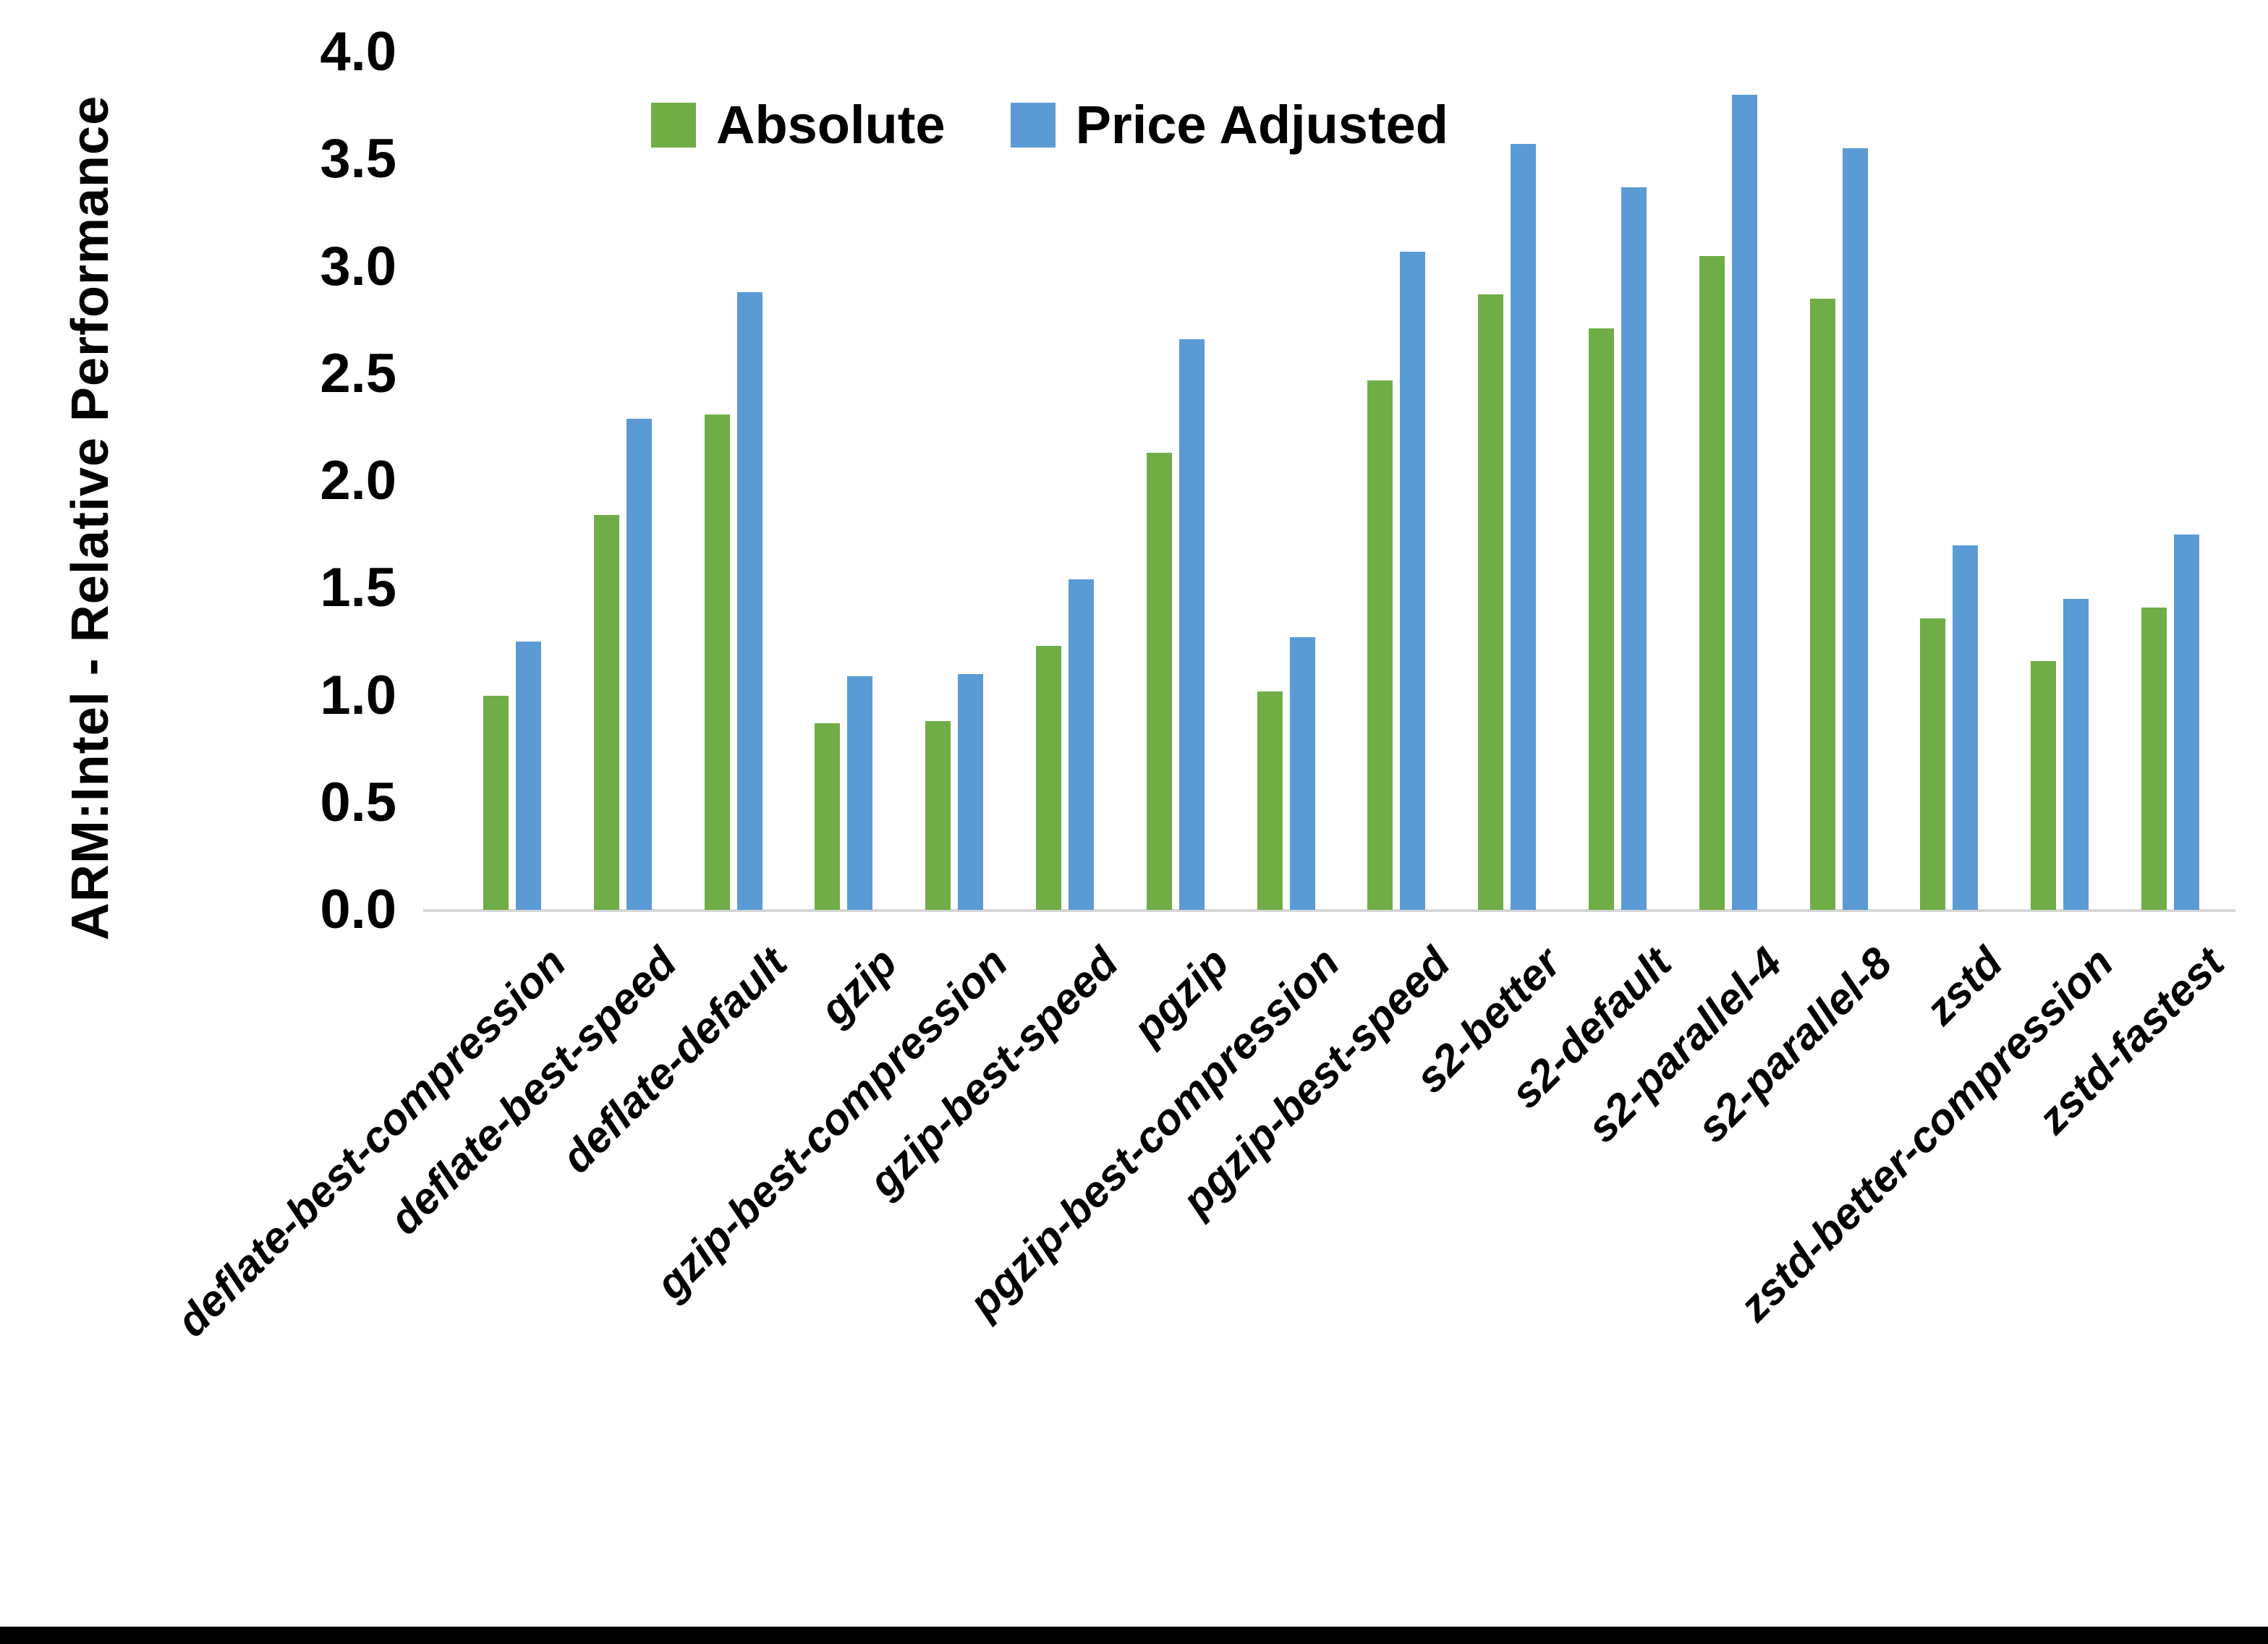 The height and width of the screenshot is (1644, 2268). I want to click on bar-price-adjusted-deflate-best-compression, so click(528, 776).